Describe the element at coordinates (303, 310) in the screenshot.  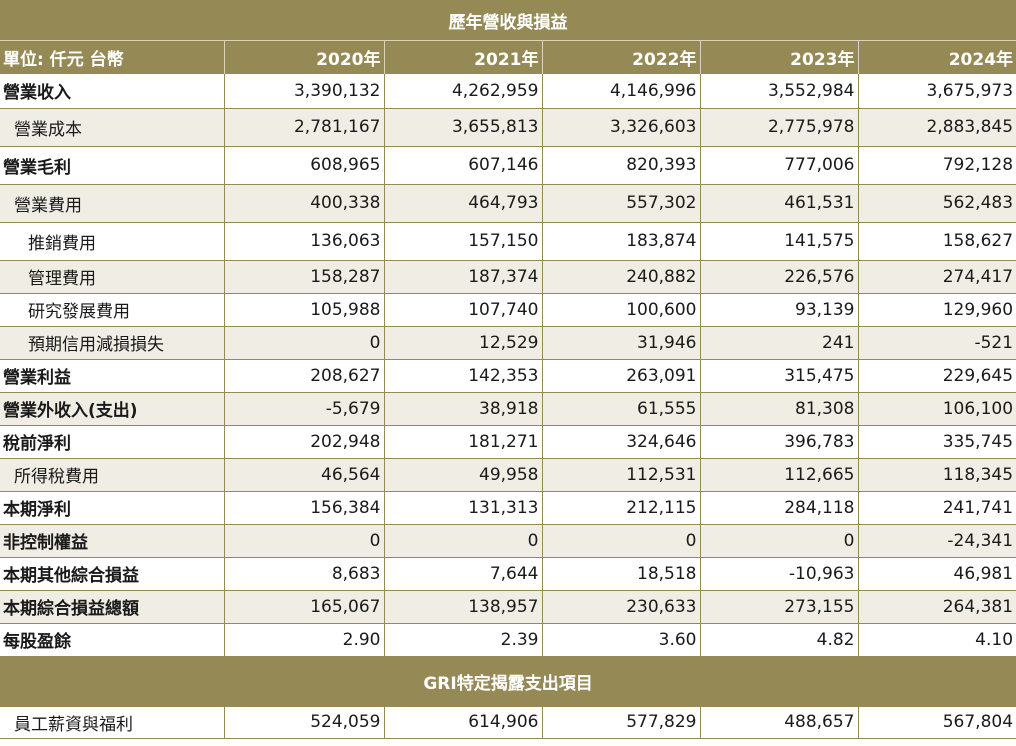
I see `value-cell: 105,988` at that location.